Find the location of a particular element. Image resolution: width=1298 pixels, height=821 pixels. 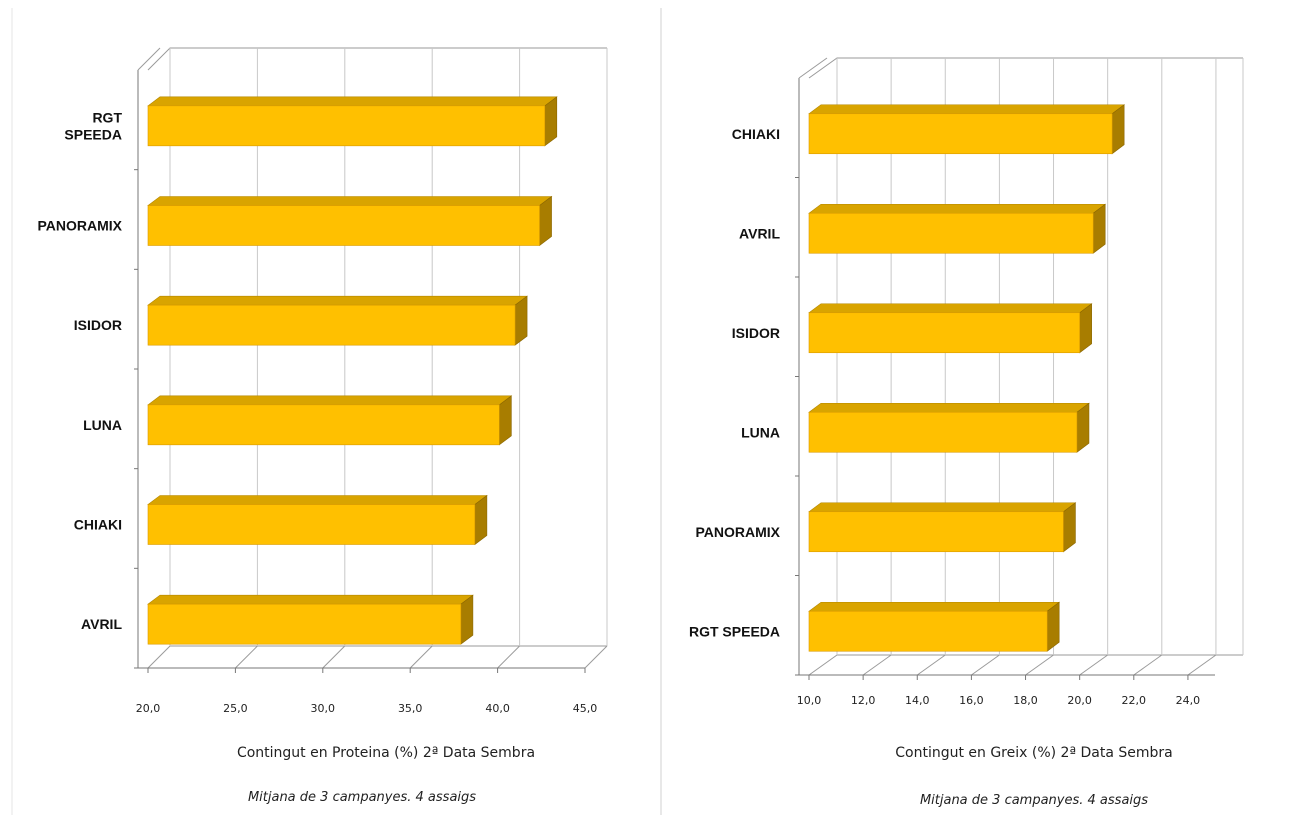

category-label: CHIAKI is located at coordinates (756, 134).